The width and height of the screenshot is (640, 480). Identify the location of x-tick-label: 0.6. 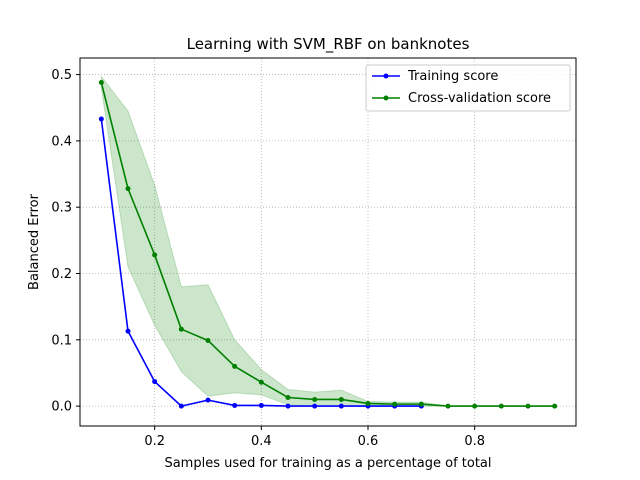
(368, 441).